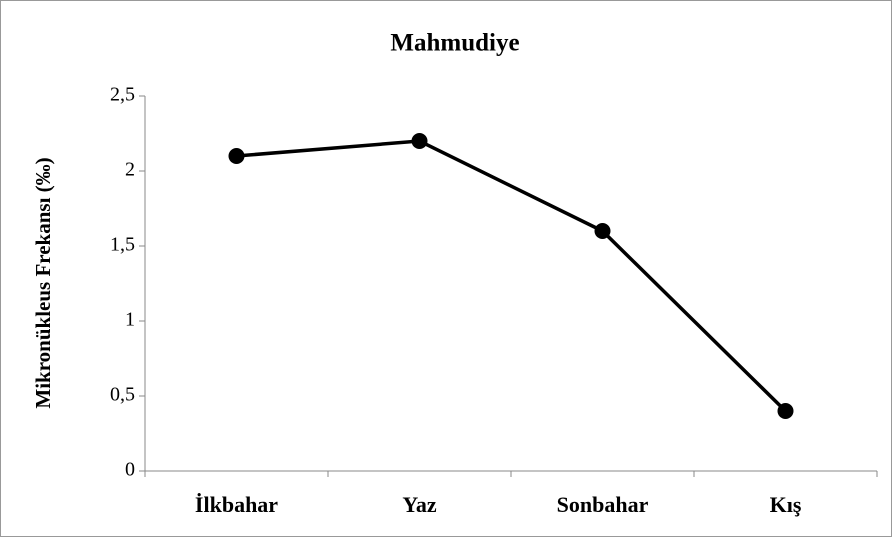 This screenshot has width=892, height=537. I want to click on chart-title: Mahmudiye, so click(454, 43).